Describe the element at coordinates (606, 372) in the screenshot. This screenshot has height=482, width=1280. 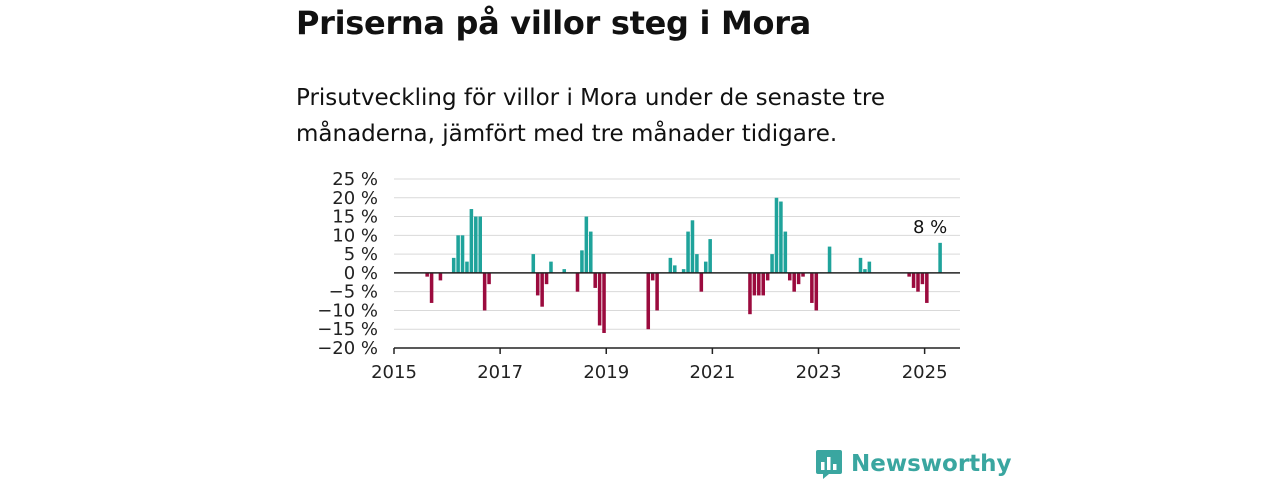
I see `x-tick-label: 2019` at that location.